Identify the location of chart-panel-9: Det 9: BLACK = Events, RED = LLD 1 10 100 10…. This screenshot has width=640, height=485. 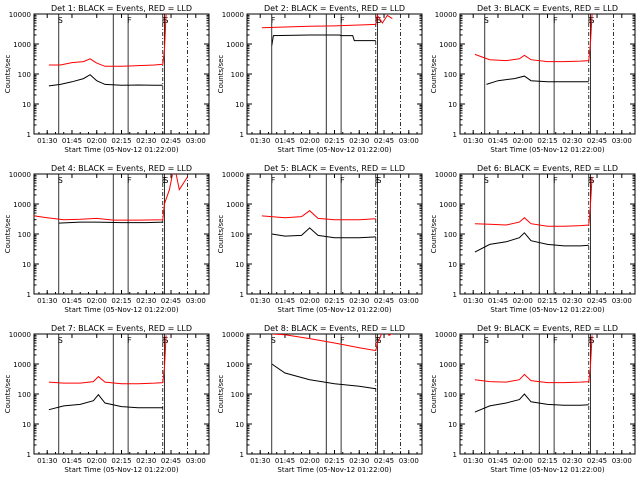
(533, 399).